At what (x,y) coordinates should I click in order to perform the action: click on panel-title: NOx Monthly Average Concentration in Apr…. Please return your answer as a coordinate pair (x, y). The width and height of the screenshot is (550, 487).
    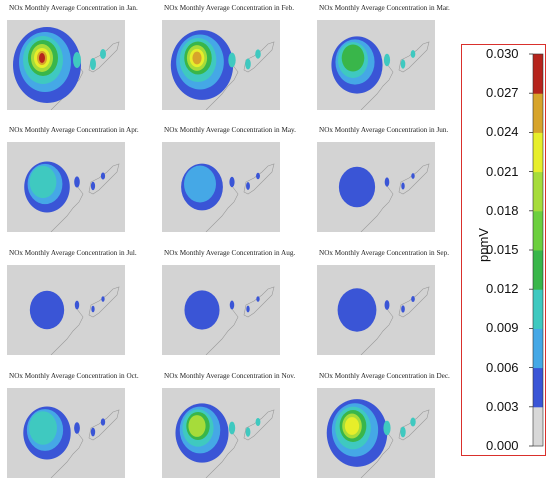
    Looking at the image, I should click on (74, 130).